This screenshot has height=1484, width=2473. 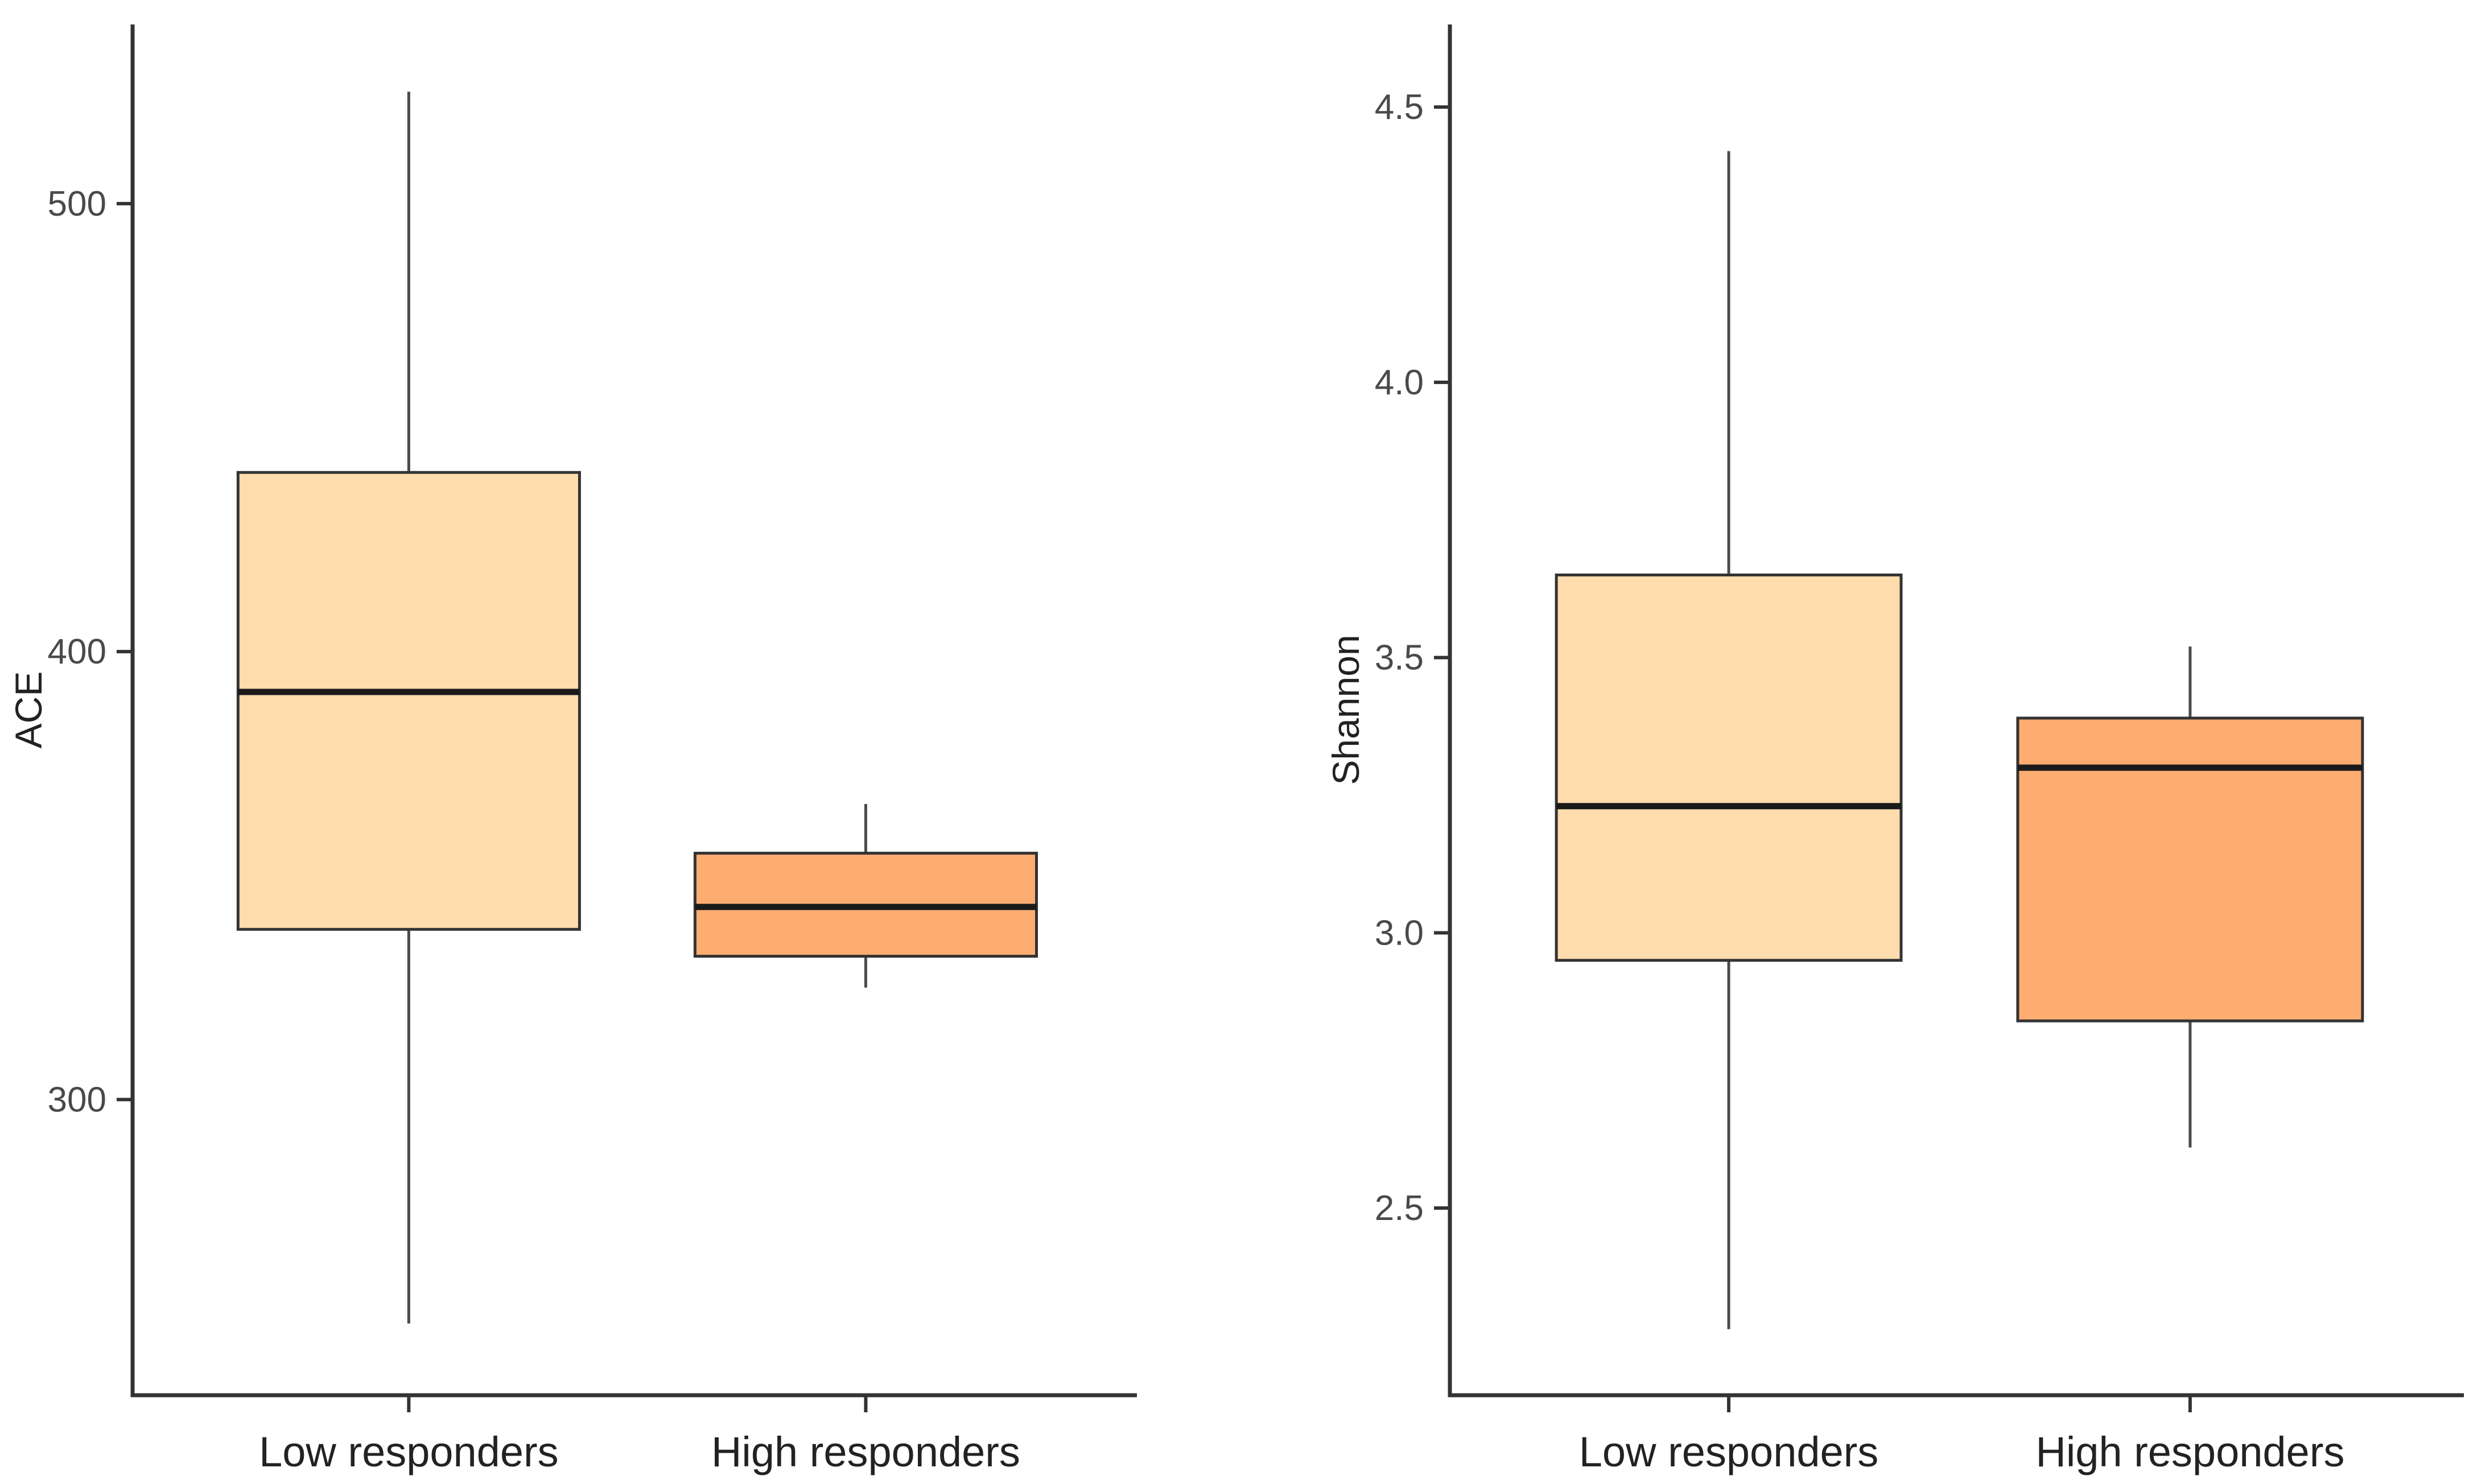 What do you see at coordinates (77, 204) in the screenshot?
I see `y-tick-label: 500` at bounding box center [77, 204].